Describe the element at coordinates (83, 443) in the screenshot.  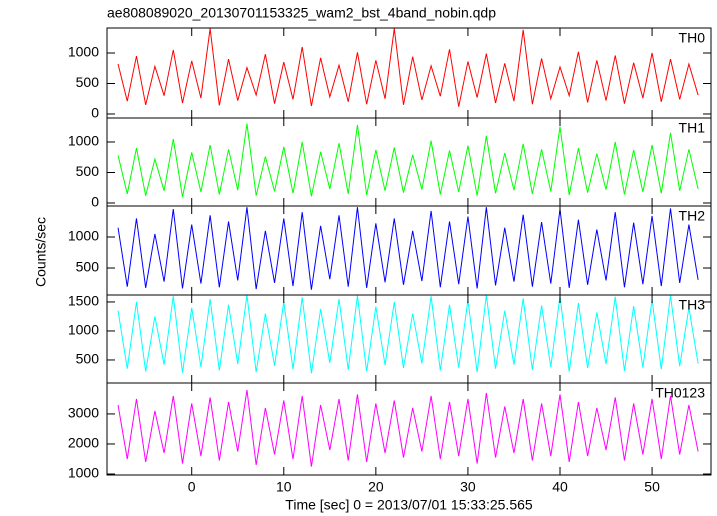
I see `y-tick-label: 2000` at that location.